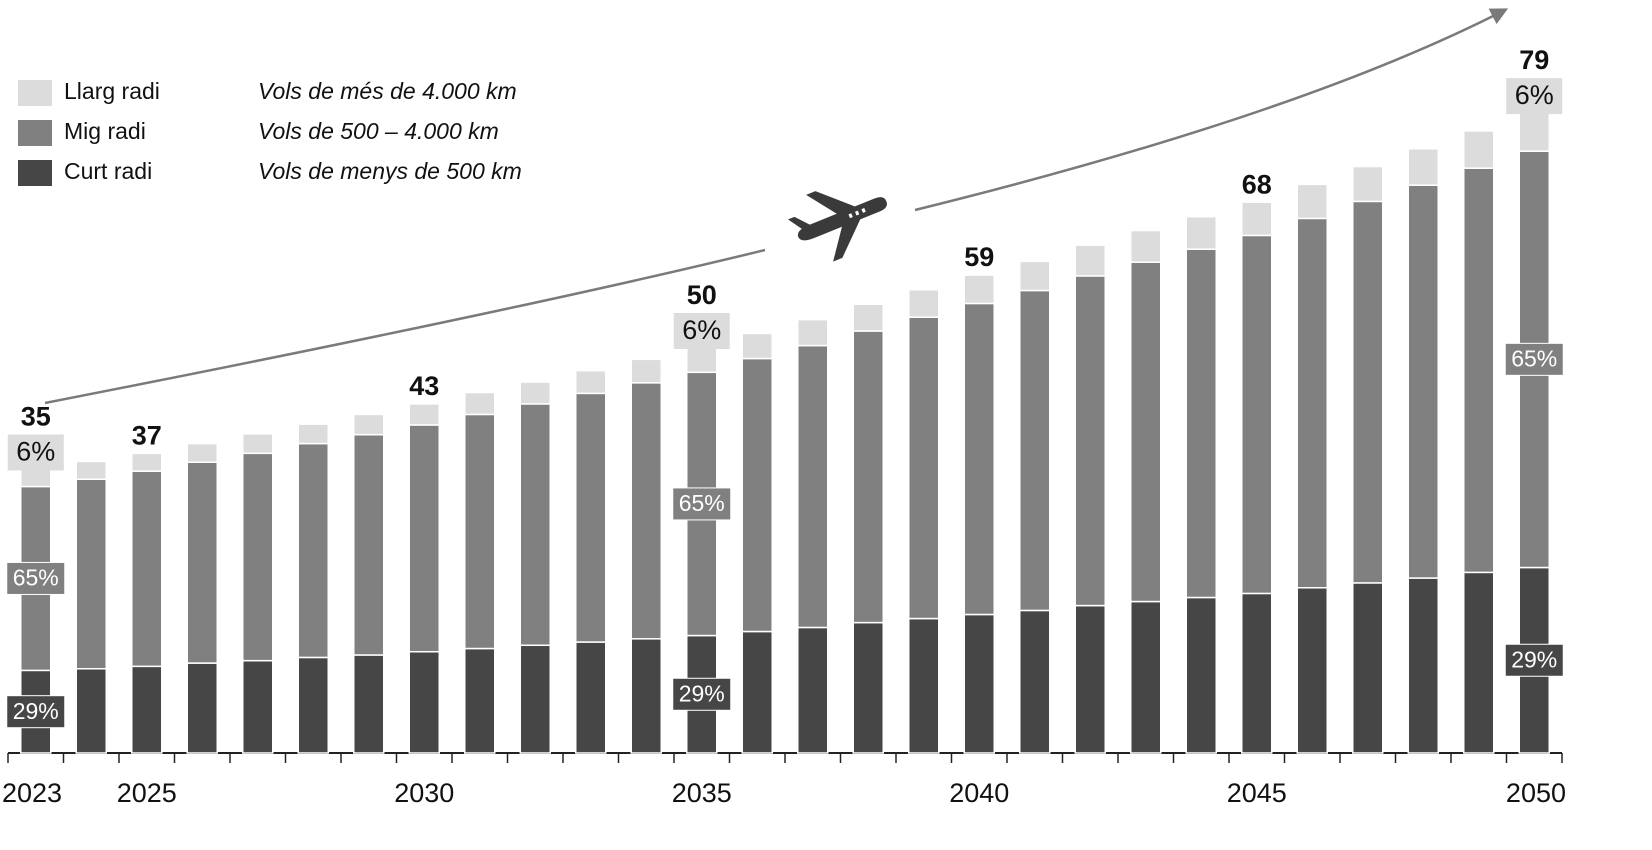 Image resolution: width=1652 pixels, height=850 pixels. I want to click on x-tick-label: 2023, so click(32, 793).